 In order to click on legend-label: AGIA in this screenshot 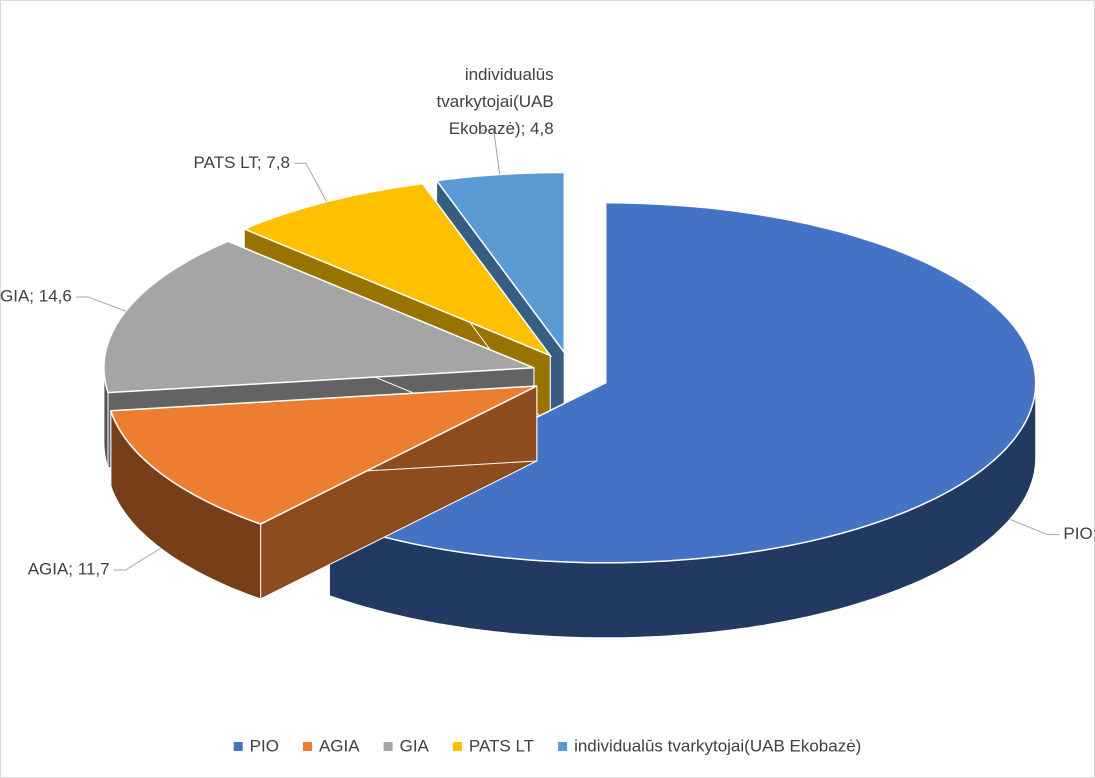, I will do `click(339, 745)`.